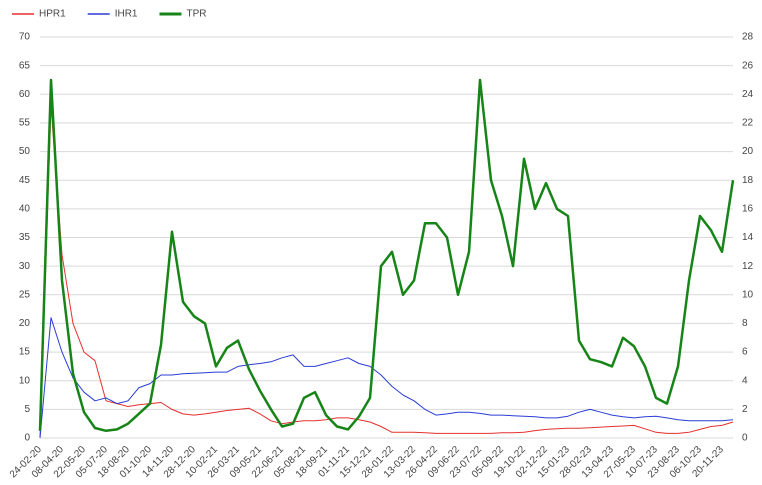 The width and height of the screenshot is (762, 485). I want to click on y-tick-label: 30, so click(25, 266).